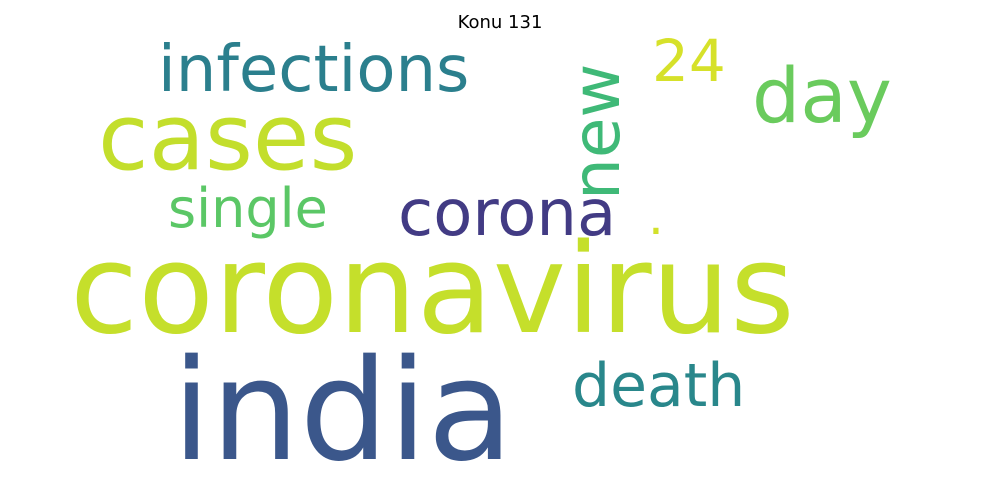 The width and height of the screenshot is (1000, 500). Describe the element at coordinates (248, 208) in the screenshot. I see `word-single: single` at that location.